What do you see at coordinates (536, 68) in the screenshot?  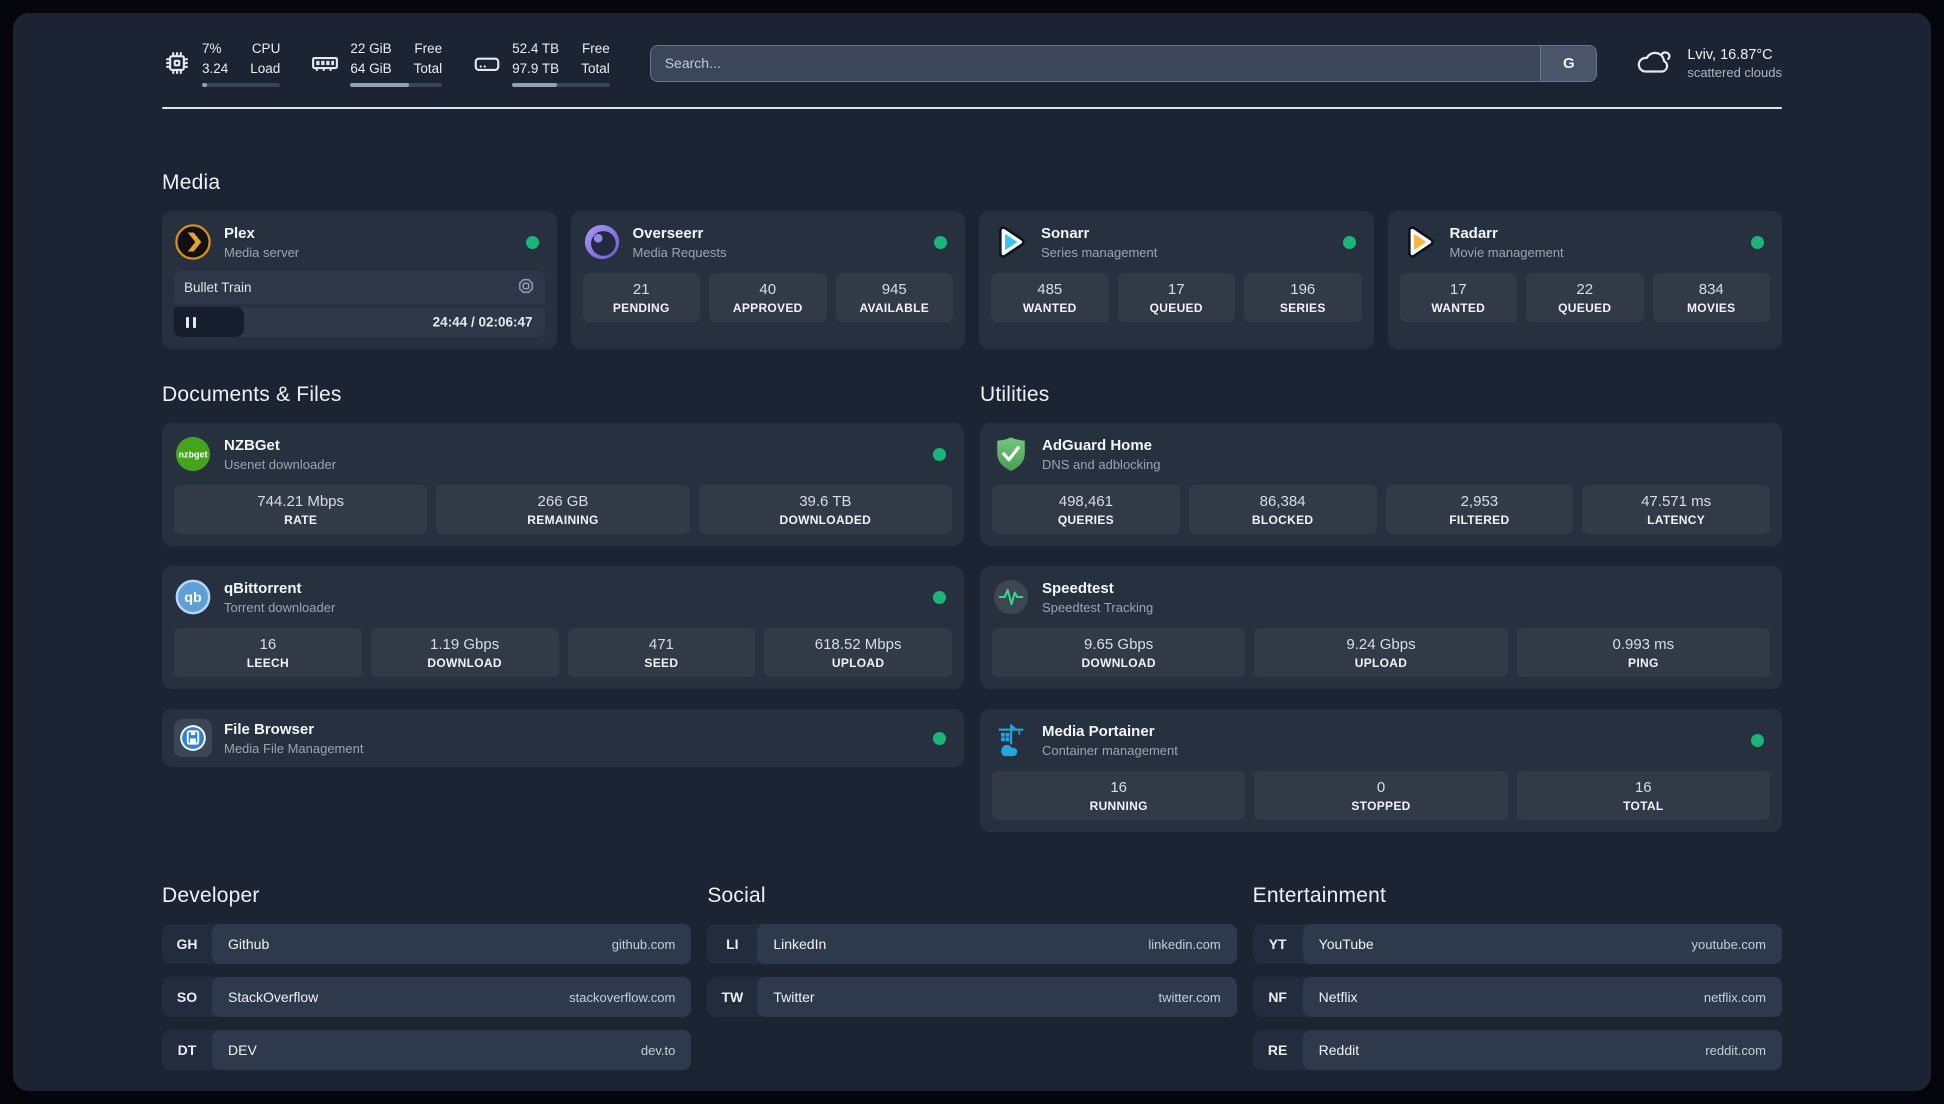 I see `storage-total-value: 97.9 TB` at bounding box center [536, 68].